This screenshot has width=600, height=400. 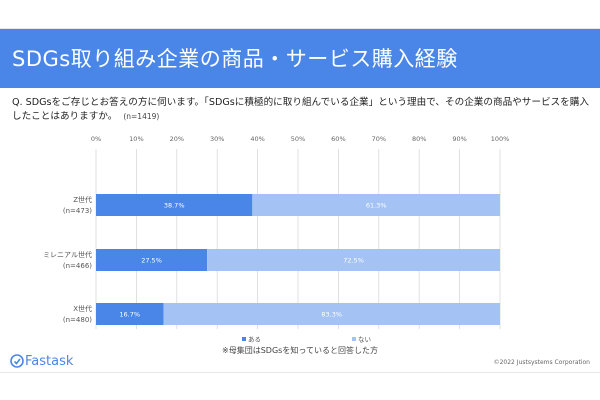 What do you see at coordinates (338, 139) in the screenshot?
I see `x-tick-label: 60%` at bounding box center [338, 139].